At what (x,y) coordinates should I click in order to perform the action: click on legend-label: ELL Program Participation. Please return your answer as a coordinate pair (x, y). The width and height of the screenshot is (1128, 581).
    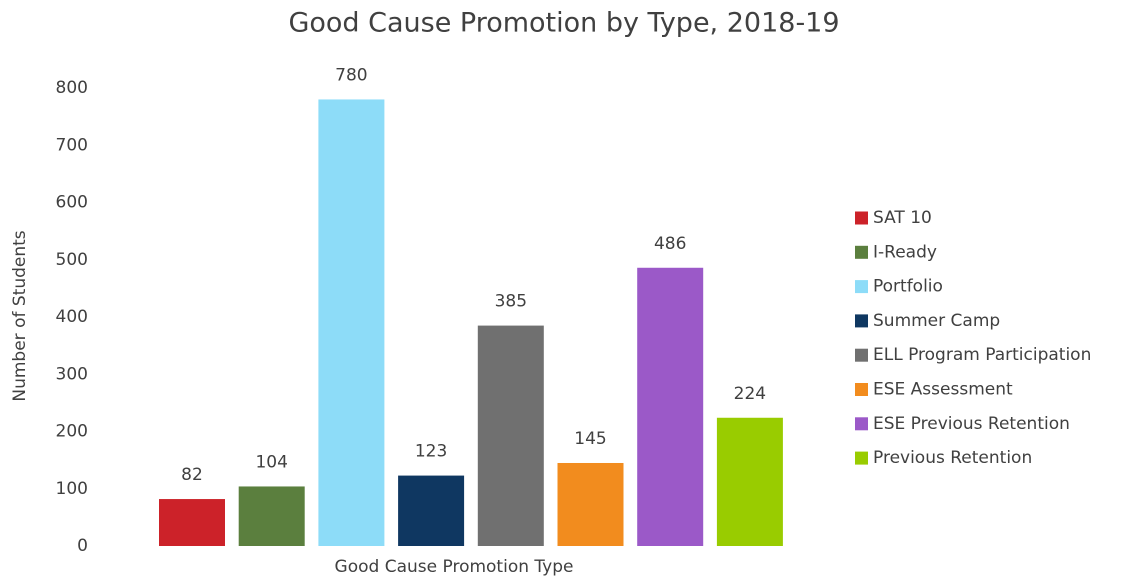
    Looking at the image, I should click on (982, 355).